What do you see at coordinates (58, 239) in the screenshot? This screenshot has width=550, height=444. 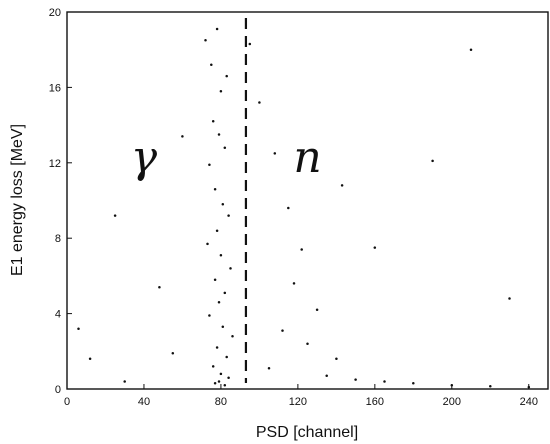 I see `y-tick-label: 8` at bounding box center [58, 239].